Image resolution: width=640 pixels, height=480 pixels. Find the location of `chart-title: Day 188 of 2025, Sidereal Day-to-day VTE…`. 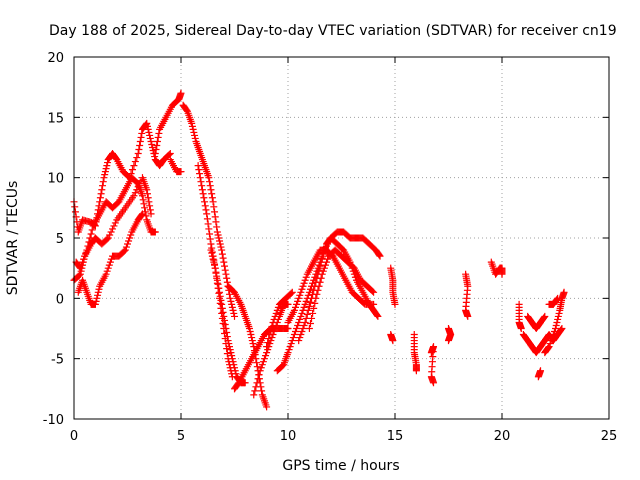

chart-title: Day 188 of 2025, Sidereal Day-to-day VTE… is located at coordinates (333, 31).